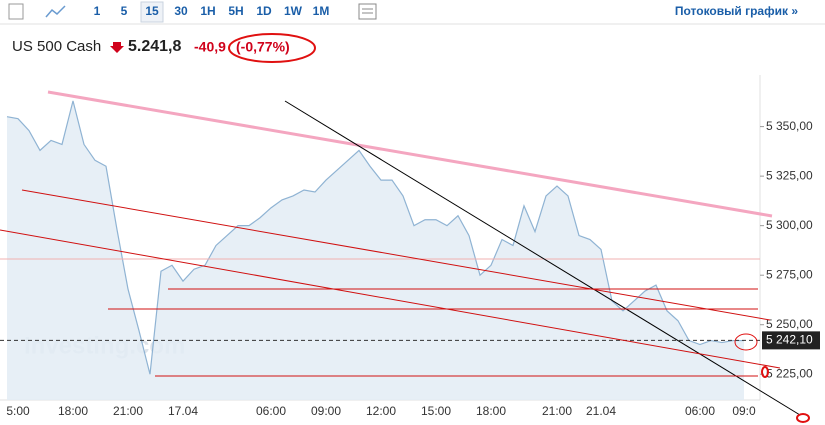 The height and width of the screenshot is (425, 825). What do you see at coordinates (18, 411) in the screenshot?
I see `x-tick-label: 5:00` at bounding box center [18, 411].